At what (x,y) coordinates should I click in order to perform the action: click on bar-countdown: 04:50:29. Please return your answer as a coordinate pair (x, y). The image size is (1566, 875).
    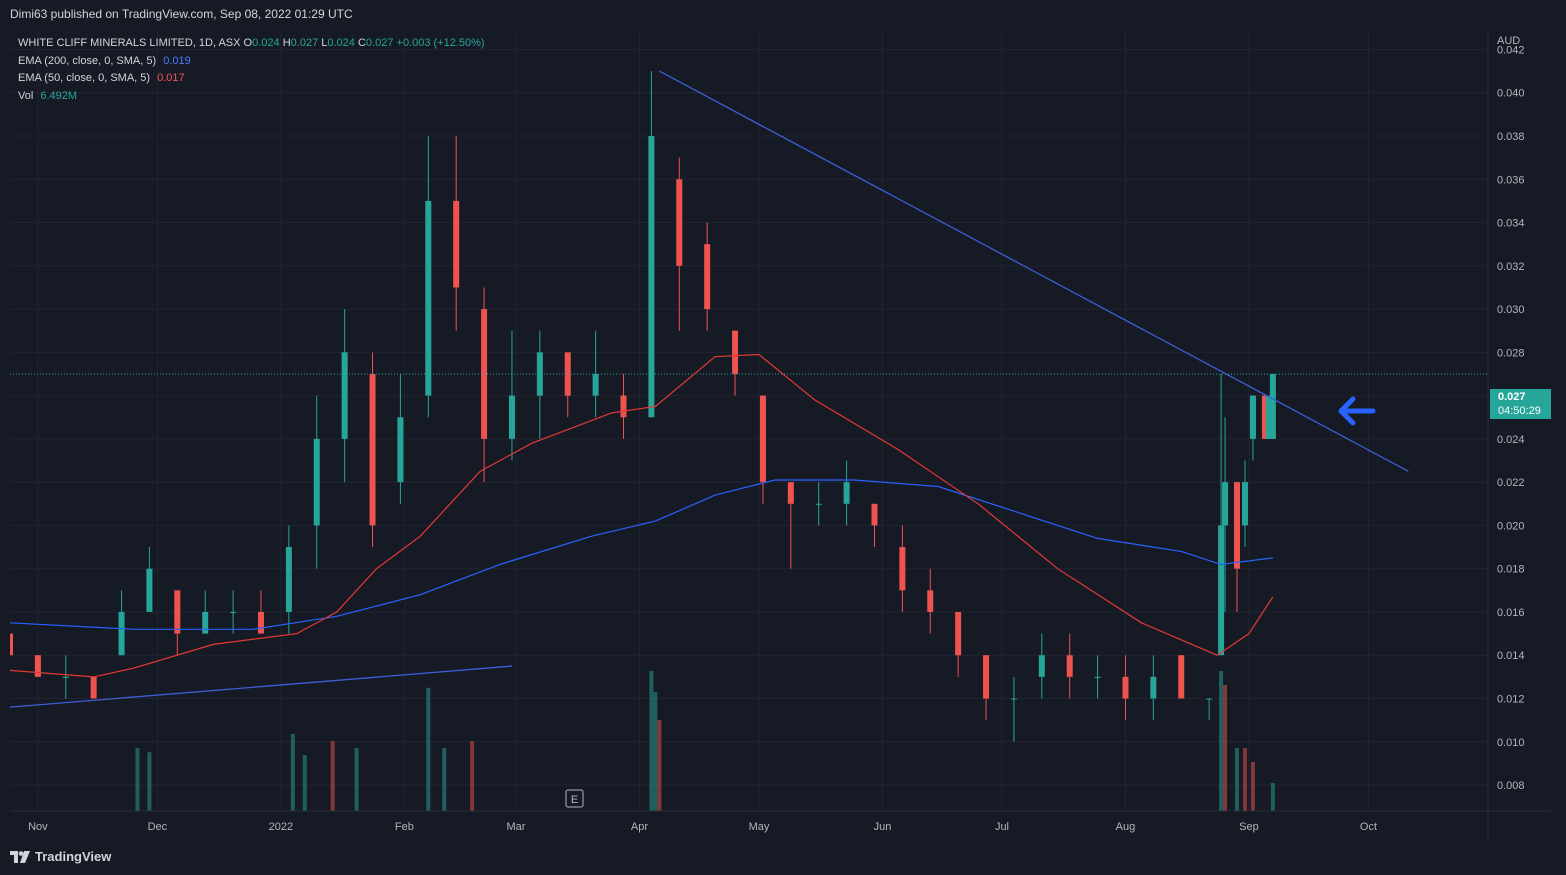
    Looking at the image, I should click on (1519, 411).